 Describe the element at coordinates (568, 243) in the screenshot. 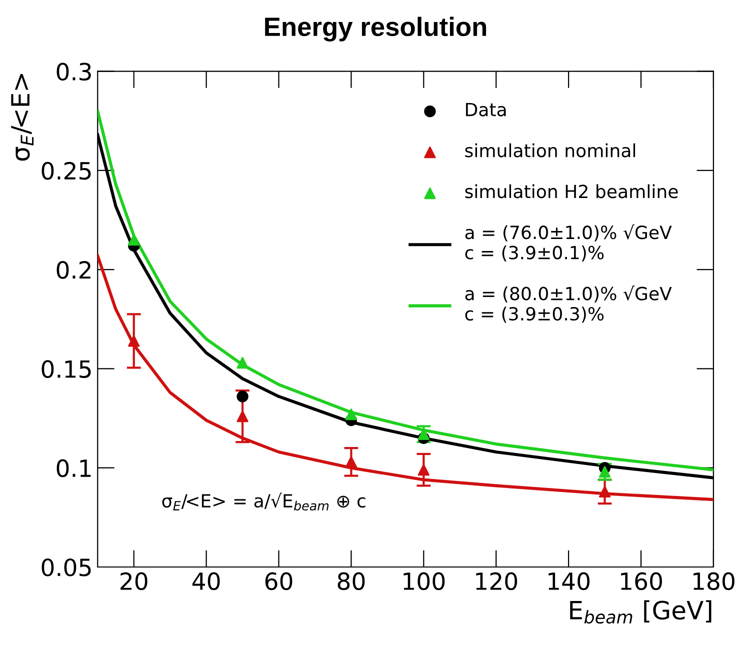

I see `legend-label: a = (76.0±1.0)% √GeV c = (3.9±0.1)%` at that location.